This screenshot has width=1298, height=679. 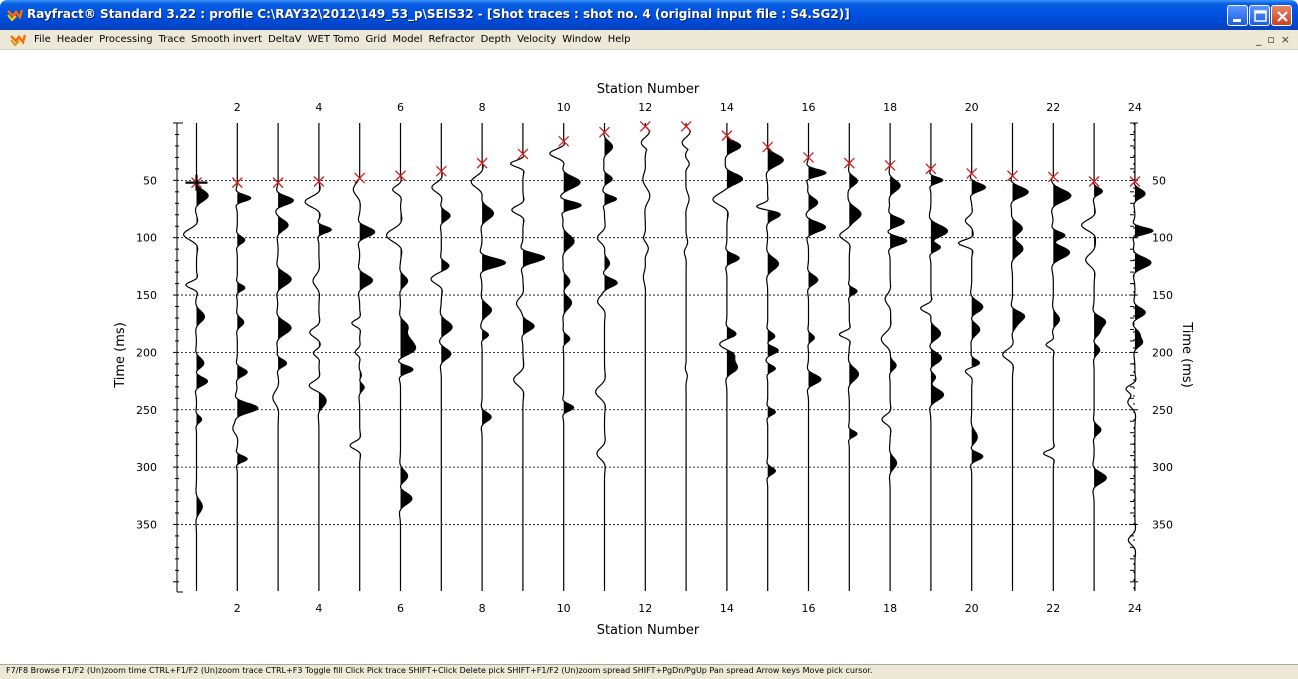 What do you see at coordinates (645, 608) in the screenshot?
I see `x-tick-label-bottom: 12` at bounding box center [645, 608].